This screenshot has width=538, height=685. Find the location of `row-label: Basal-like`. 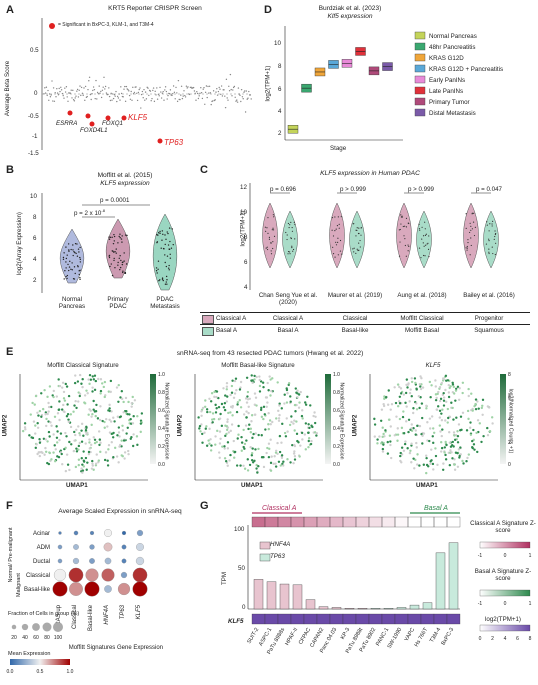

row-label: Basal-like is located at coordinates (37, 590).